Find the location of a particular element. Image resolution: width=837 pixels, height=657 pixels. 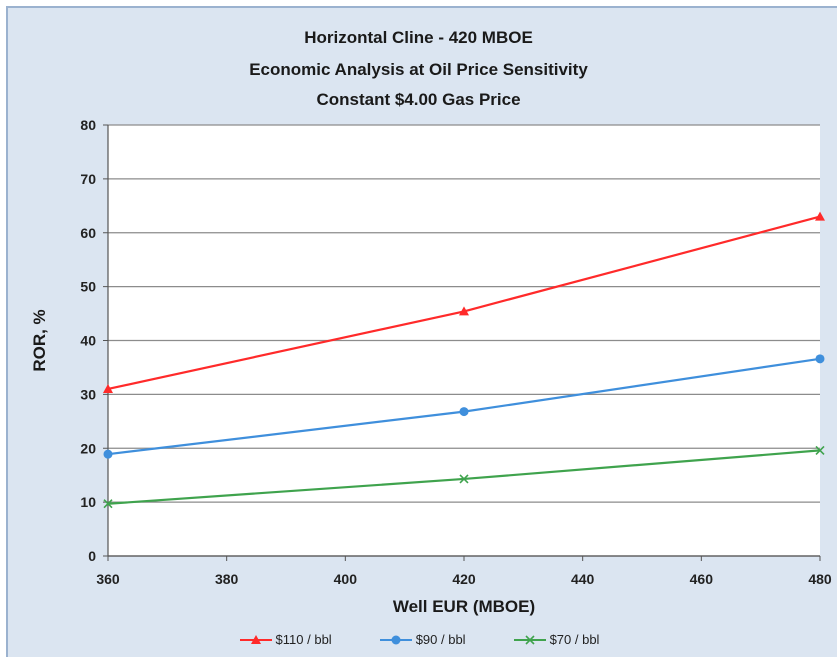

y-axis-label: ROR, % is located at coordinates (39, 340).